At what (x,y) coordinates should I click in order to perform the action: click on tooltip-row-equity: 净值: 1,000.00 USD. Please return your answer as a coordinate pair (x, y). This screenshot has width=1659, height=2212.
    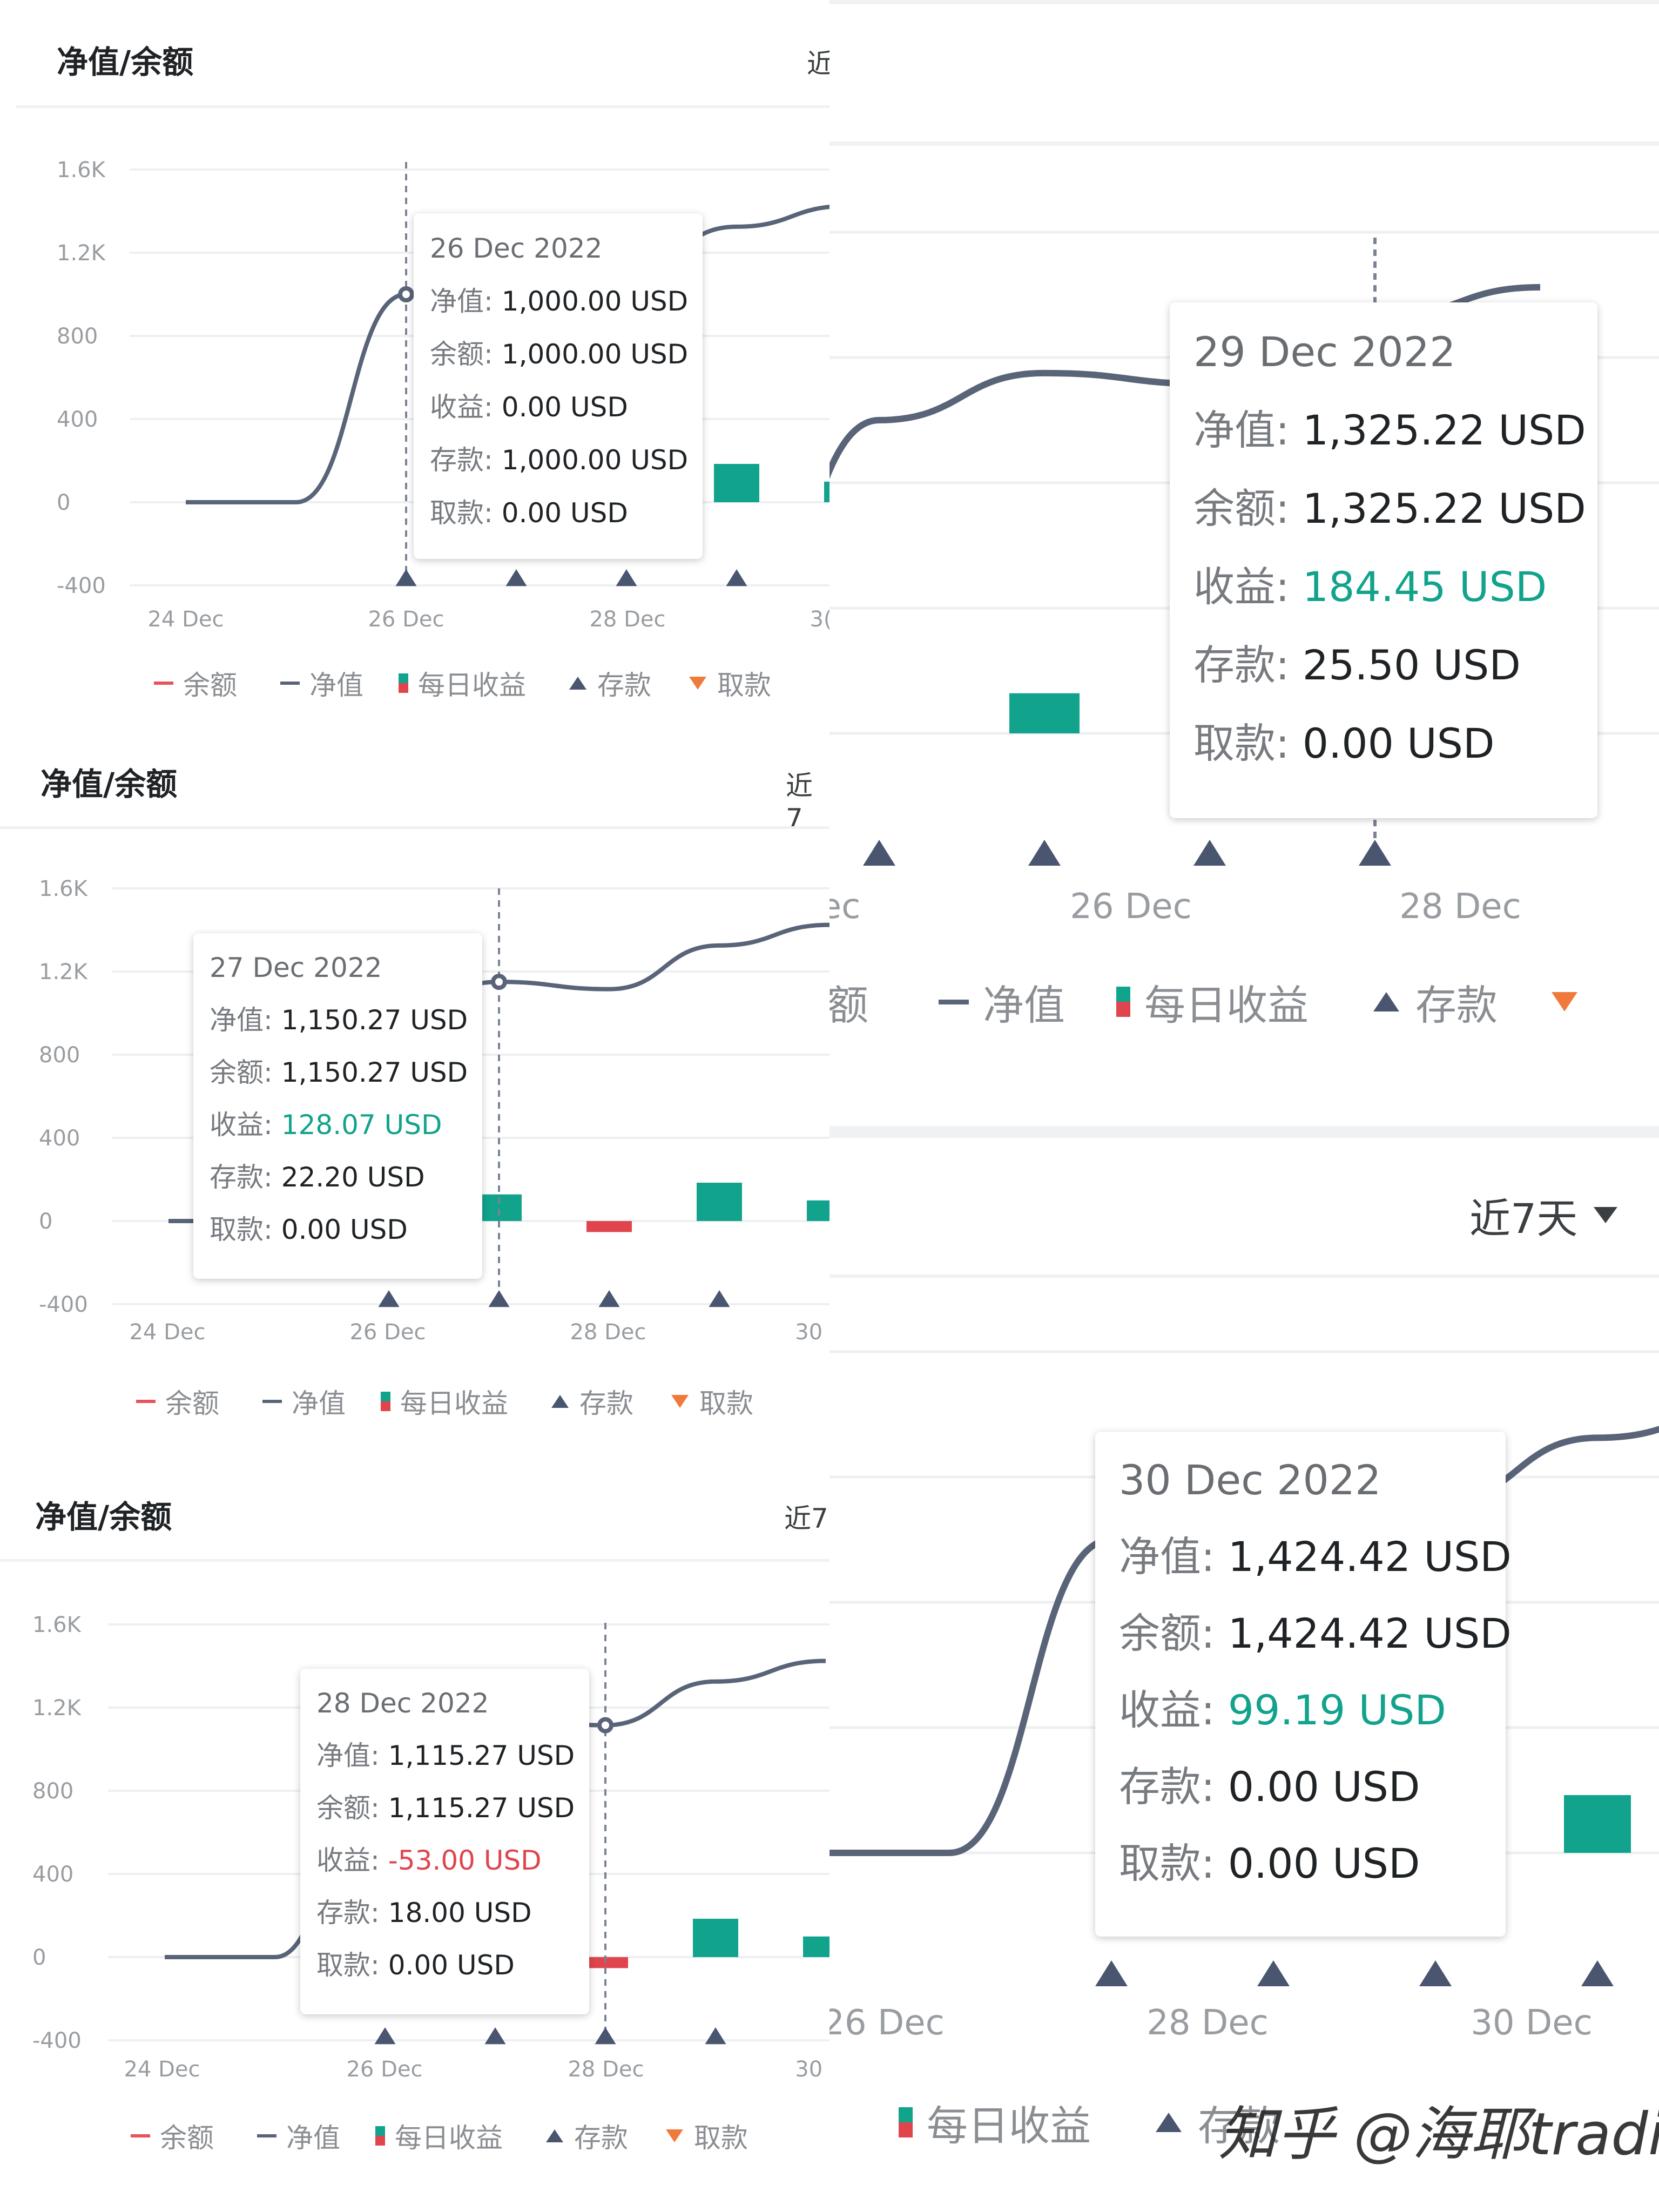
    Looking at the image, I should click on (566, 301).